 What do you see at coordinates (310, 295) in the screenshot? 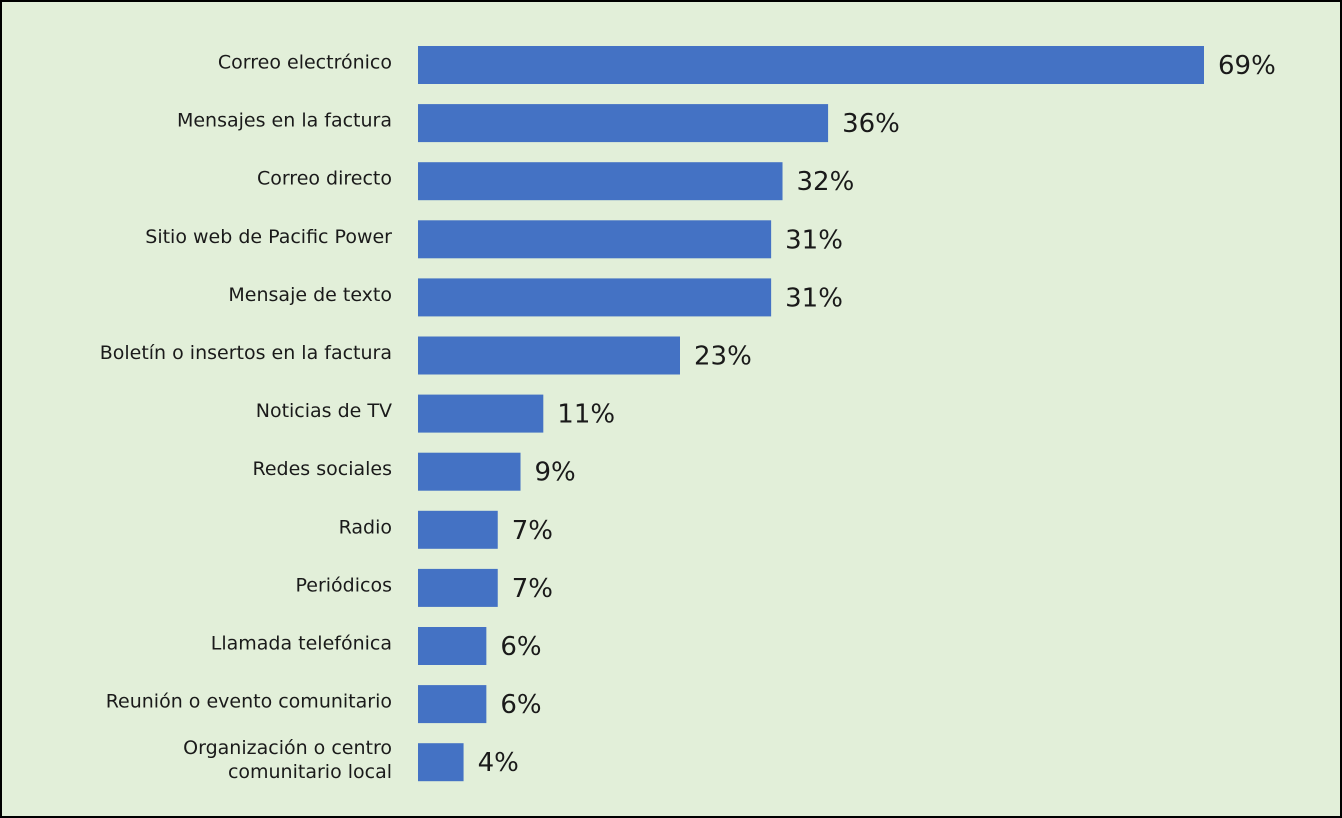
I see `category-label: Mensaje de texto` at bounding box center [310, 295].